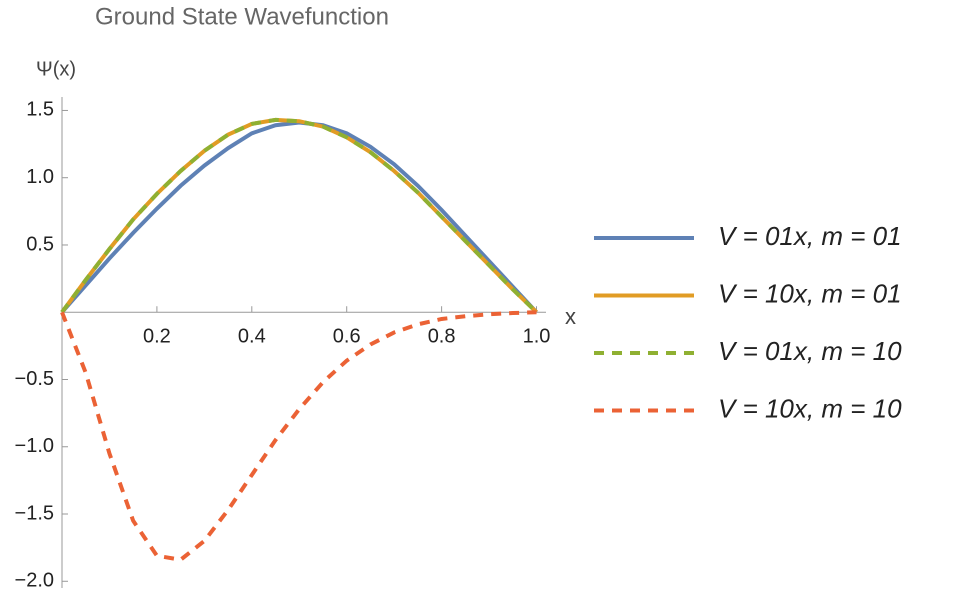 This screenshot has width=960, height=615. What do you see at coordinates (40, 110) in the screenshot?
I see `y-tick-label: 1.5` at bounding box center [40, 110].